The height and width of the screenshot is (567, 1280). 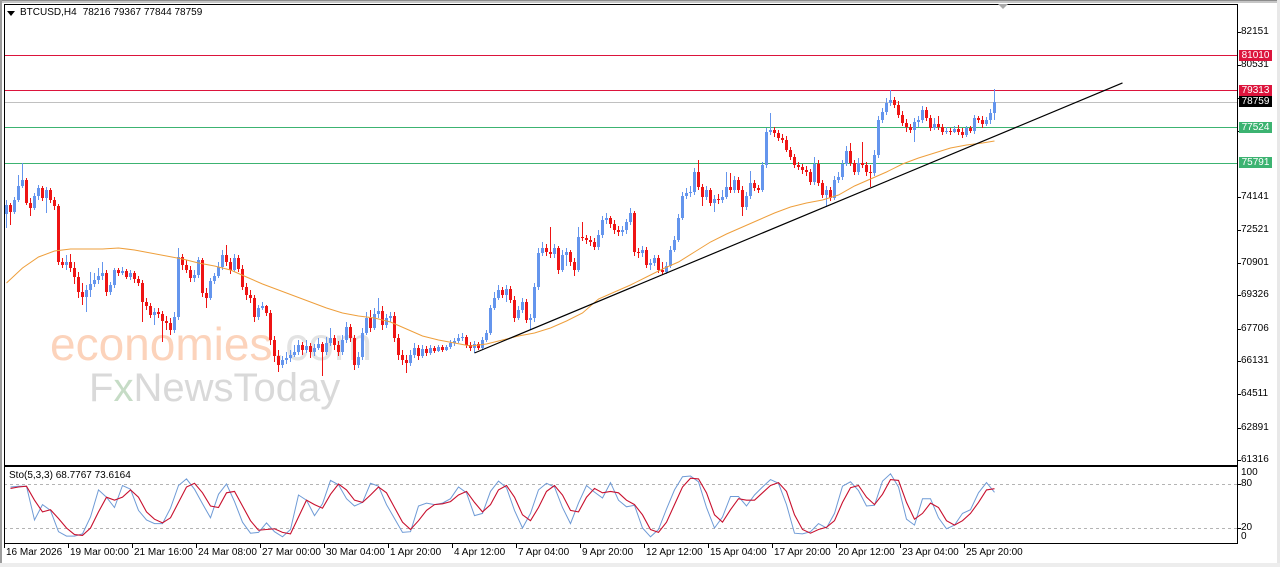 What do you see at coordinates (640, 565) in the screenshot?
I see `window-bottom-border` at bounding box center [640, 565].